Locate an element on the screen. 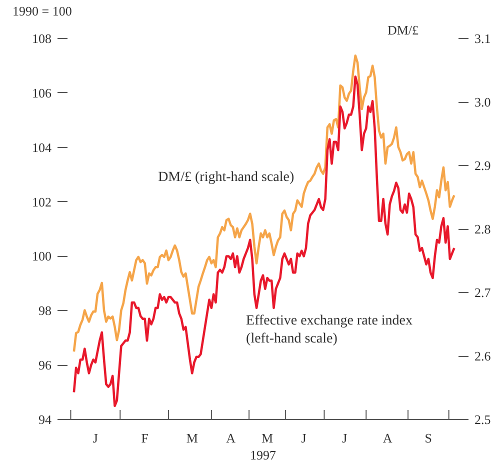 Image resolution: width=504 pixels, height=462 pixels. y-tick-label: 104 is located at coordinates (42, 147).